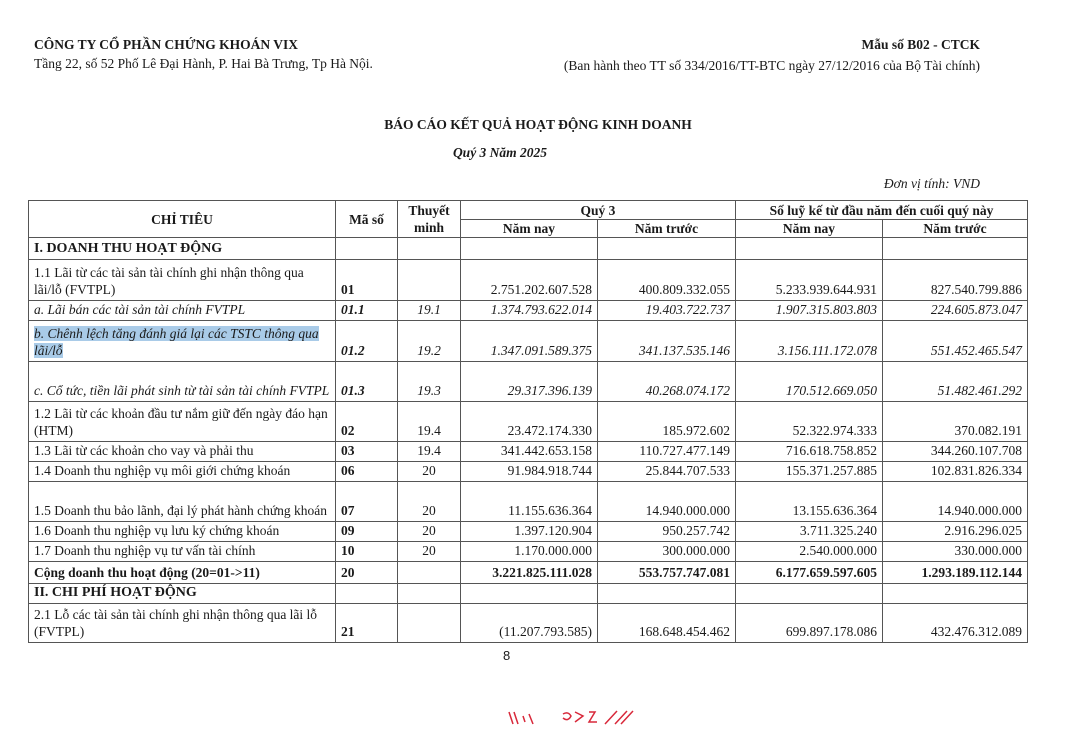 Image resolution: width=1076 pixels, height=729 pixels. Describe the element at coordinates (529, 593) in the screenshot. I see `quarter-this-year` at that location.